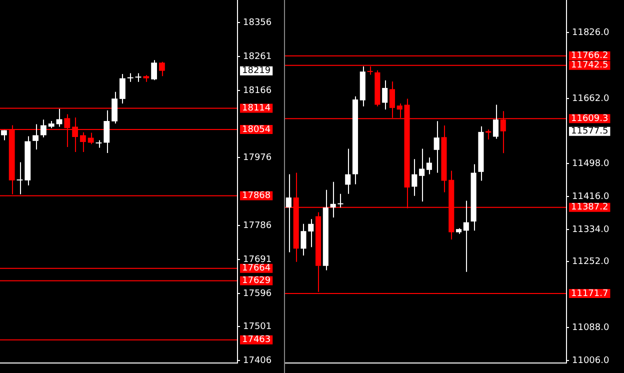 This screenshot has width=624, height=373. I want to click on y-tick-label: 17691, so click(257, 259).